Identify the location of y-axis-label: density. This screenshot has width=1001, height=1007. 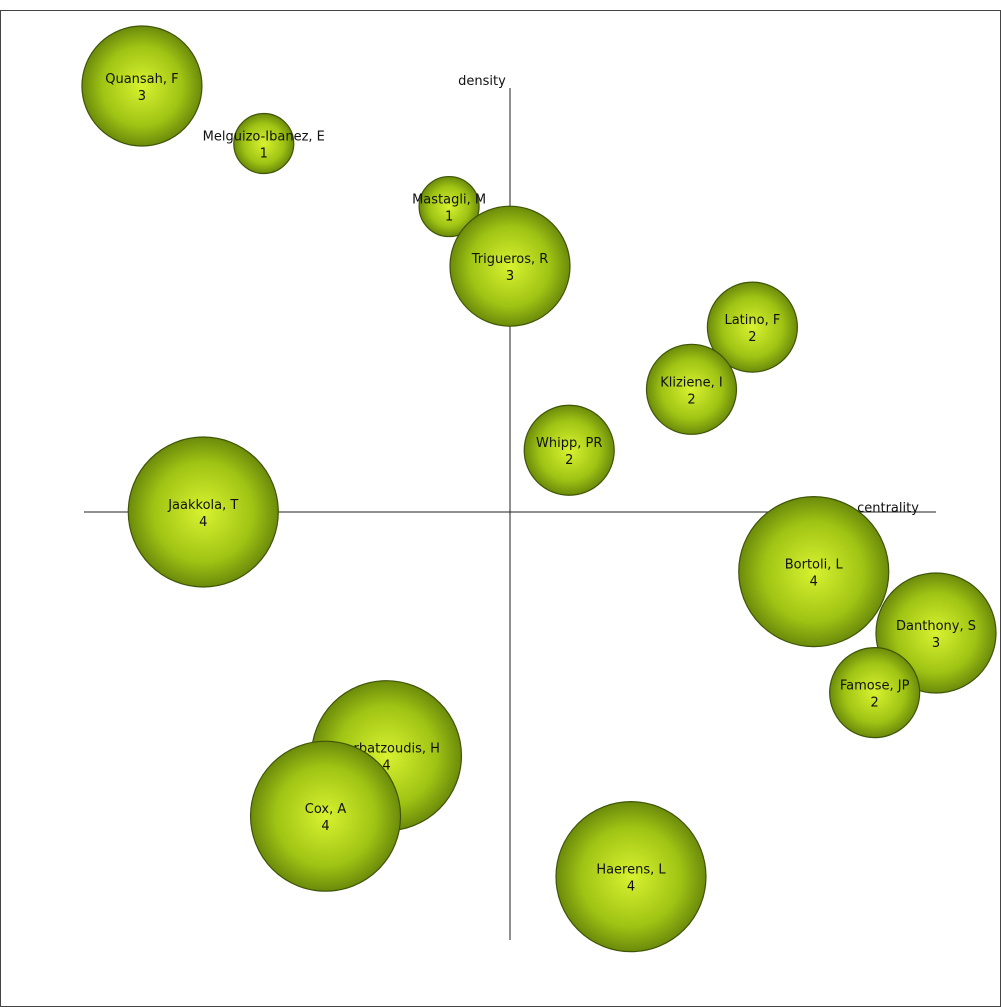
(482, 81).